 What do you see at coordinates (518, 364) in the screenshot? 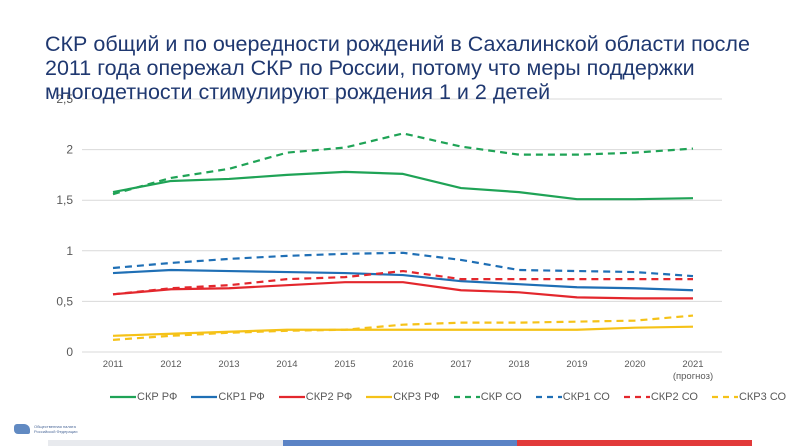
I see `x-tick-label: 2018` at bounding box center [518, 364].